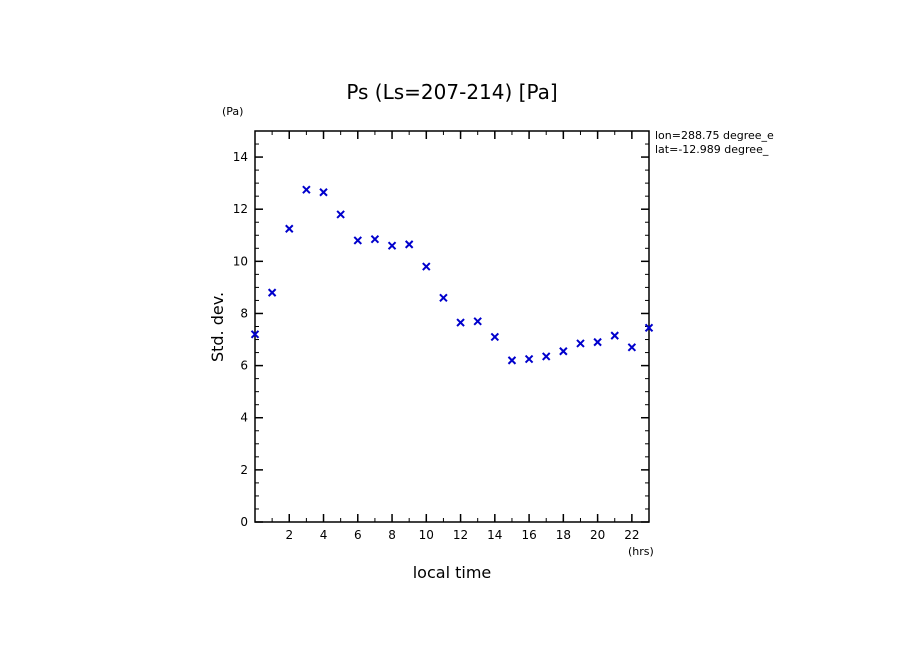  What do you see at coordinates (289, 535) in the screenshot?
I see `x-tick-label: 2` at bounding box center [289, 535].